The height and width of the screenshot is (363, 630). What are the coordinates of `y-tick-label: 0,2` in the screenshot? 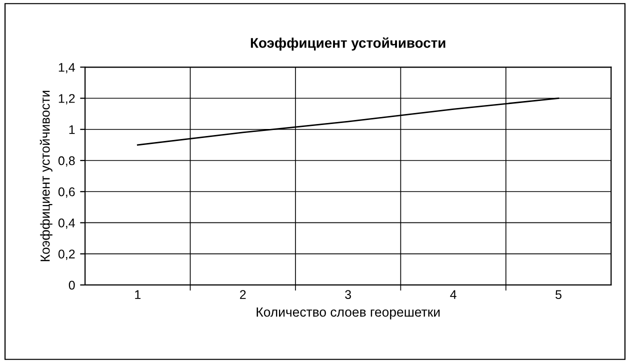 It's located at (66, 255).